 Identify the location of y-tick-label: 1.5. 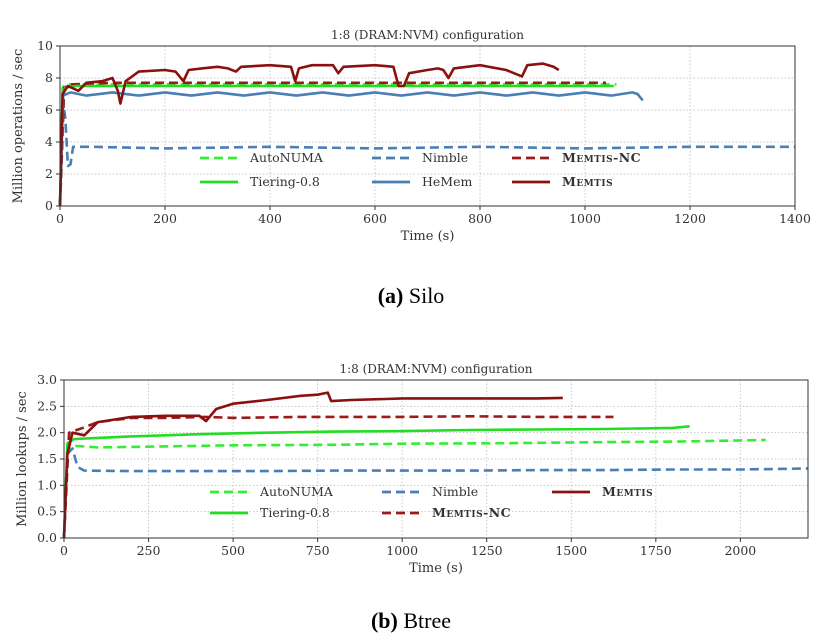
(47, 458).